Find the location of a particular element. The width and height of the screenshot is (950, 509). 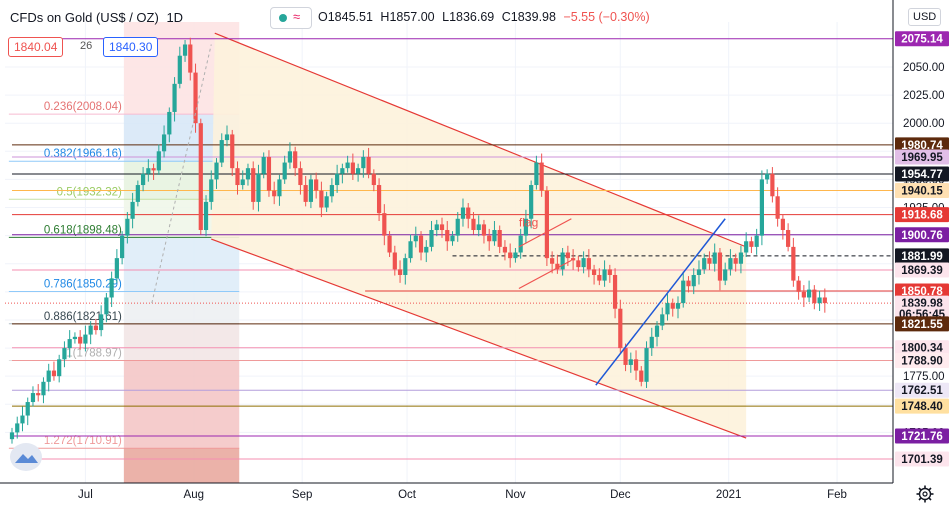

symbol-title: CFDs on Gold (US$ / OZ) is located at coordinates (84, 17).